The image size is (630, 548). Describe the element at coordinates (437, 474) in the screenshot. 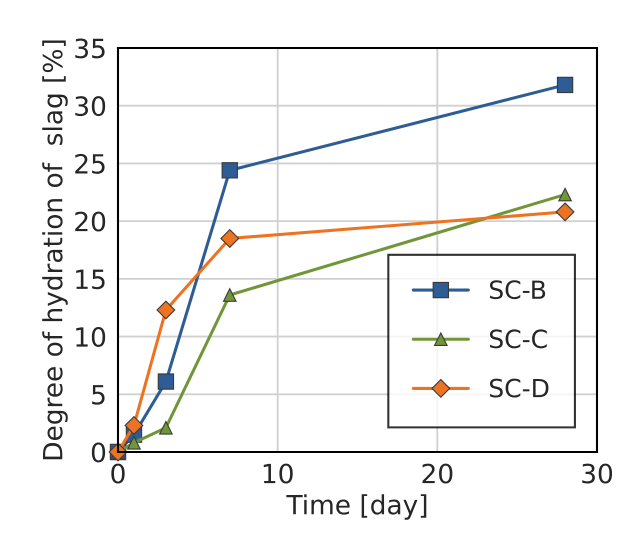

I see `x-tick-label: 20` at that location.